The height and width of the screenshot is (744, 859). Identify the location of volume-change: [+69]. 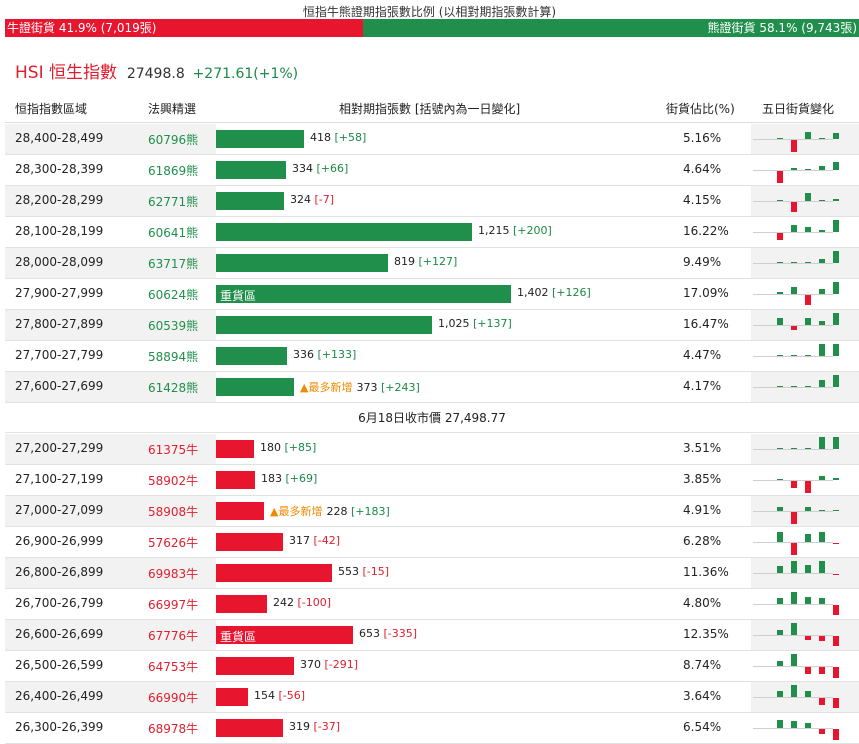
(301, 478).